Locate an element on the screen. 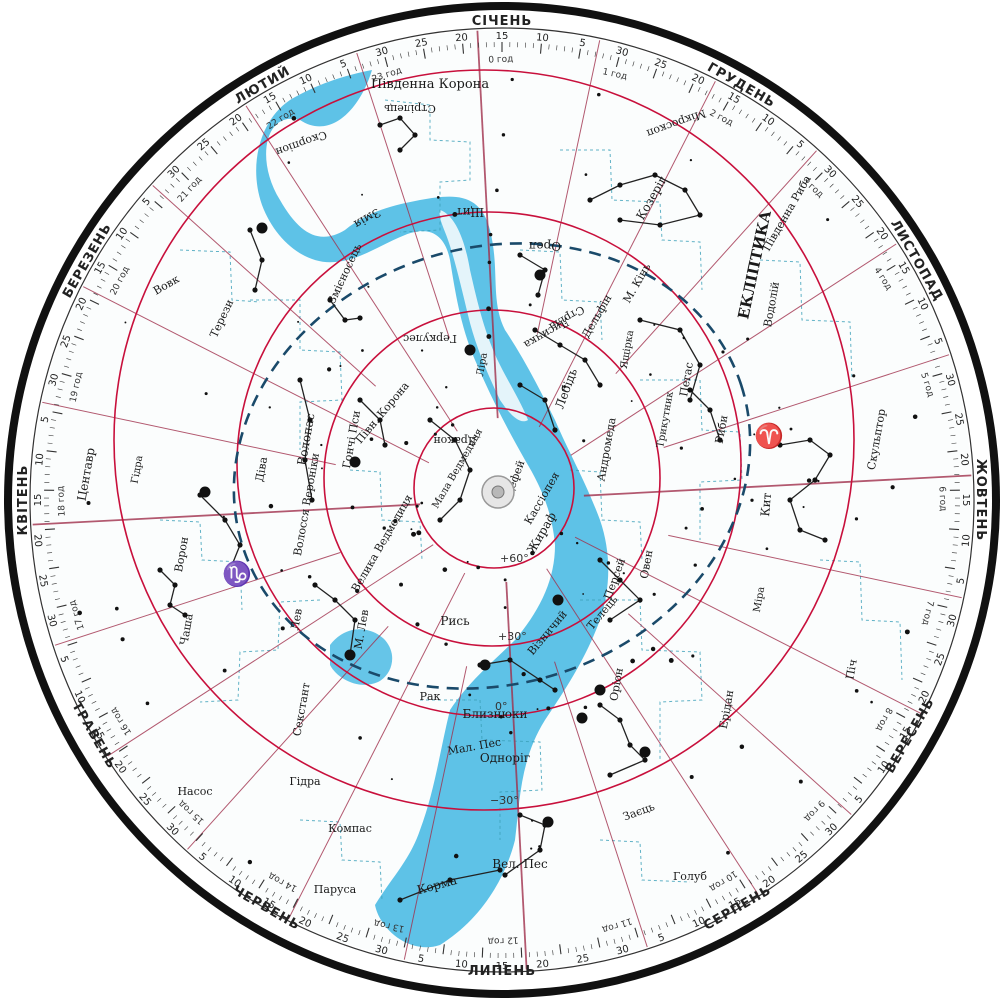 This screenshot has height=1000, width=1004. day-label: 10 is located at coordinates (79, 697).